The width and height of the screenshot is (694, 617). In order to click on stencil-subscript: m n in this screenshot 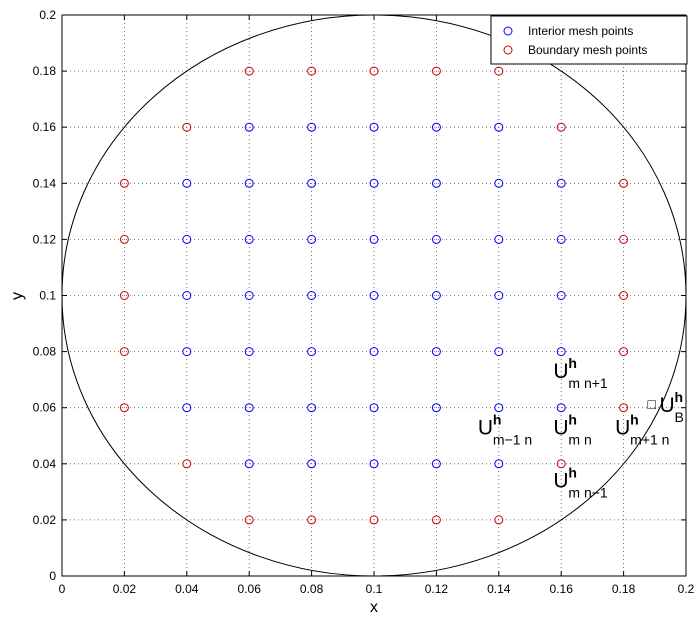, I will do `click(579, 439)`.